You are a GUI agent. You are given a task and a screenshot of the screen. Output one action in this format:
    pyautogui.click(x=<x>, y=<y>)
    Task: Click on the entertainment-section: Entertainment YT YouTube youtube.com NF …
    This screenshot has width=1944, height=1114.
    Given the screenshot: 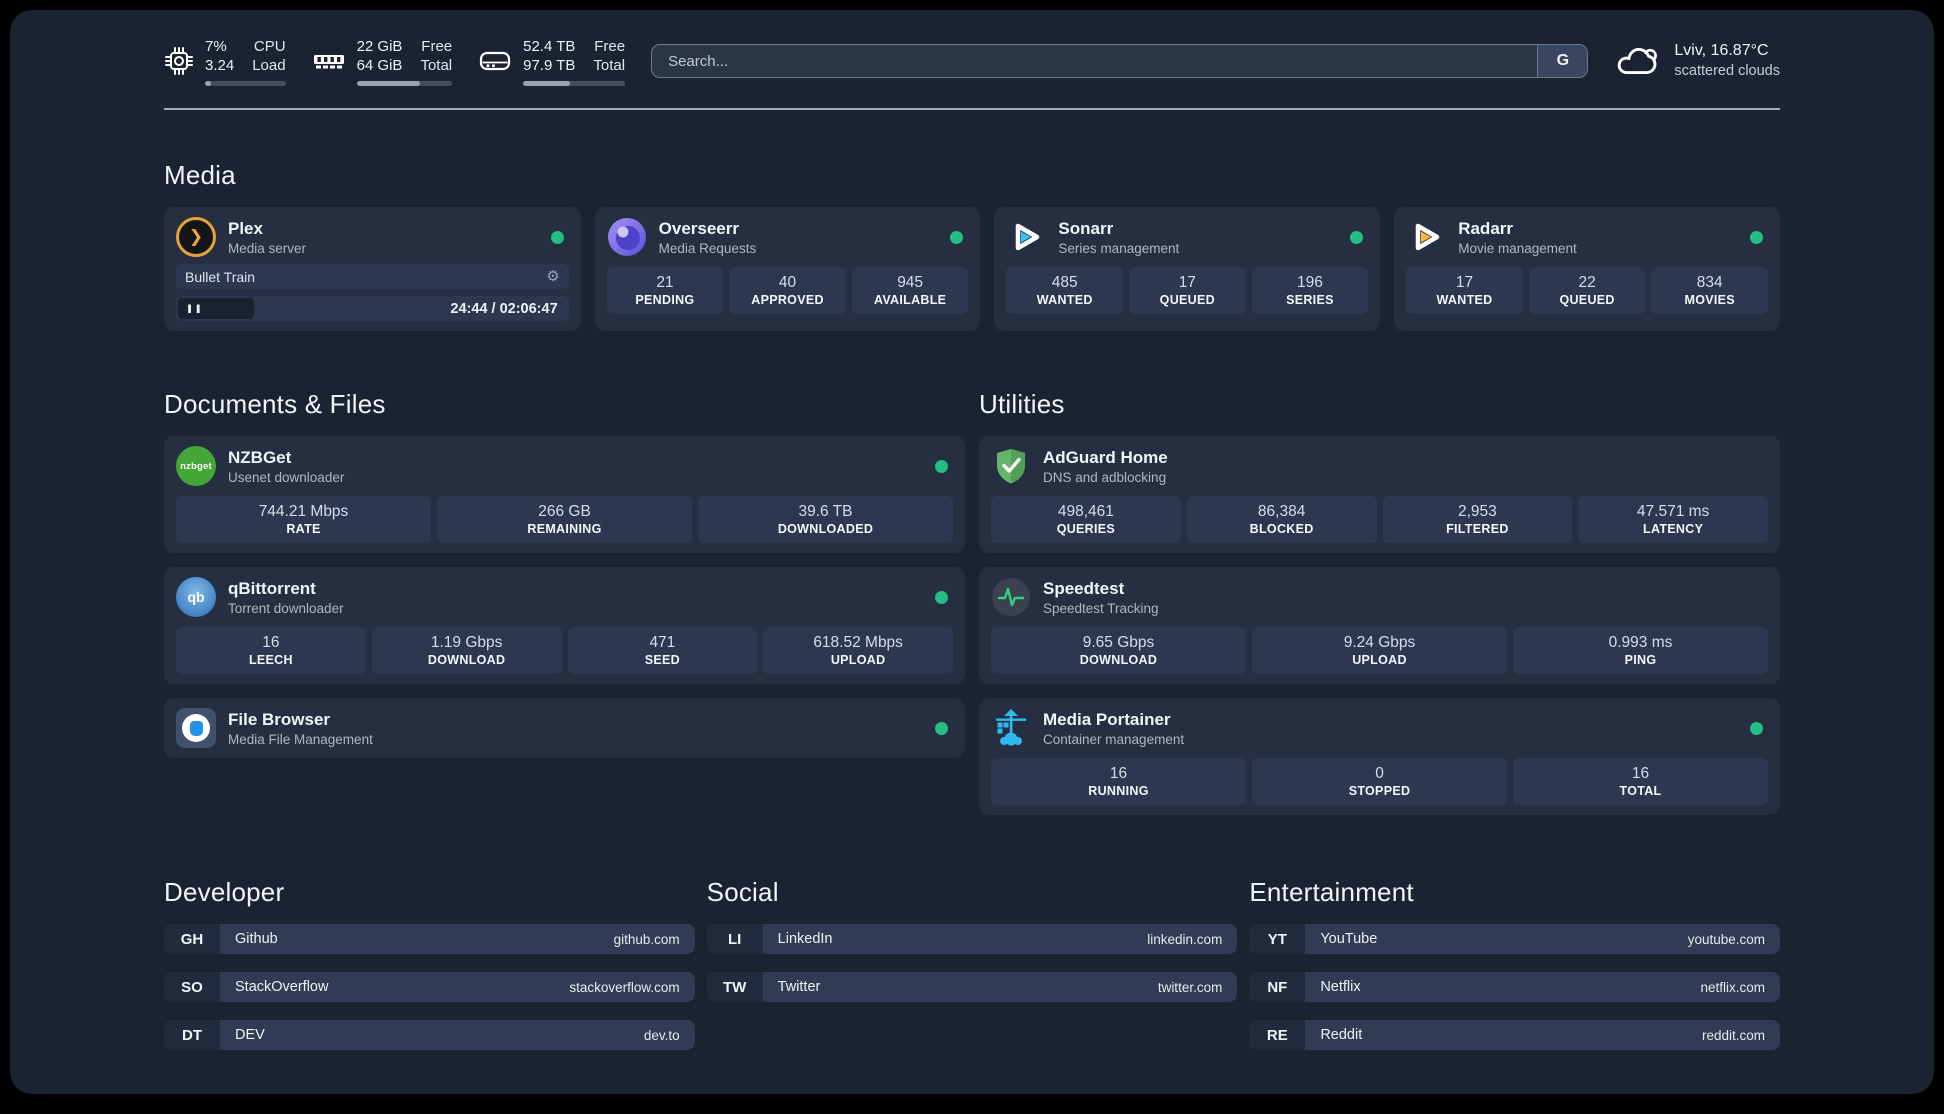 What is the action you would take?
    pyautogui.click(x=1514, y=972)
    